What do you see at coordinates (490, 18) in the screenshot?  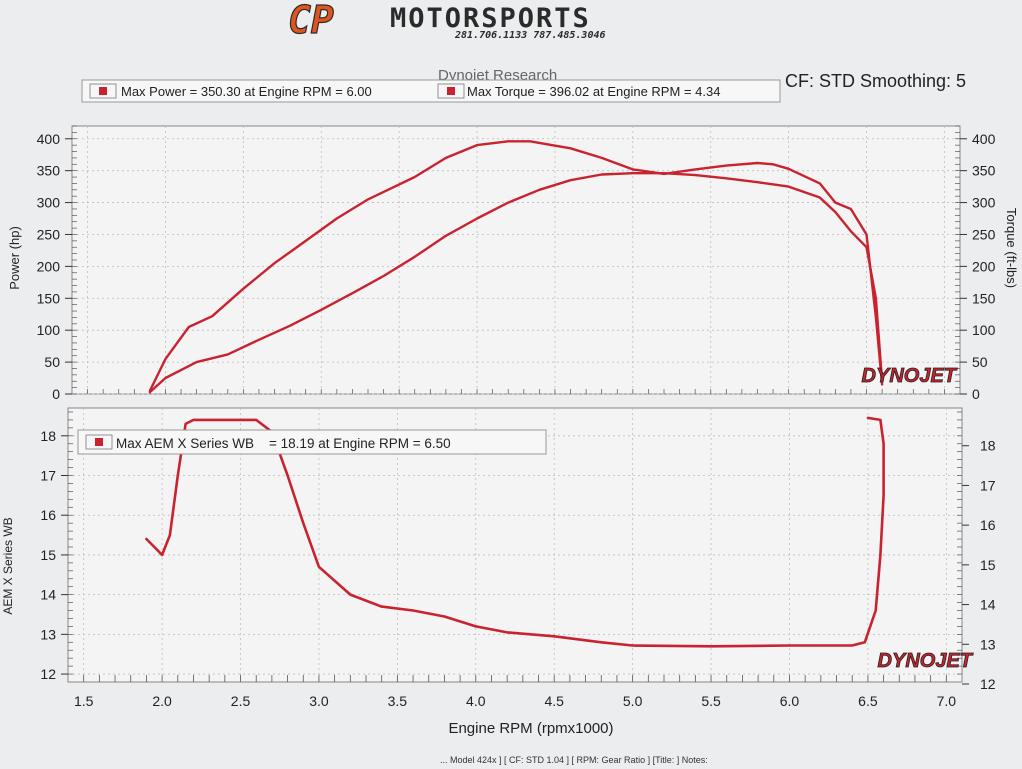 I see `logo-brand: MOTORSPORTS` at bounding box center [490, 18].